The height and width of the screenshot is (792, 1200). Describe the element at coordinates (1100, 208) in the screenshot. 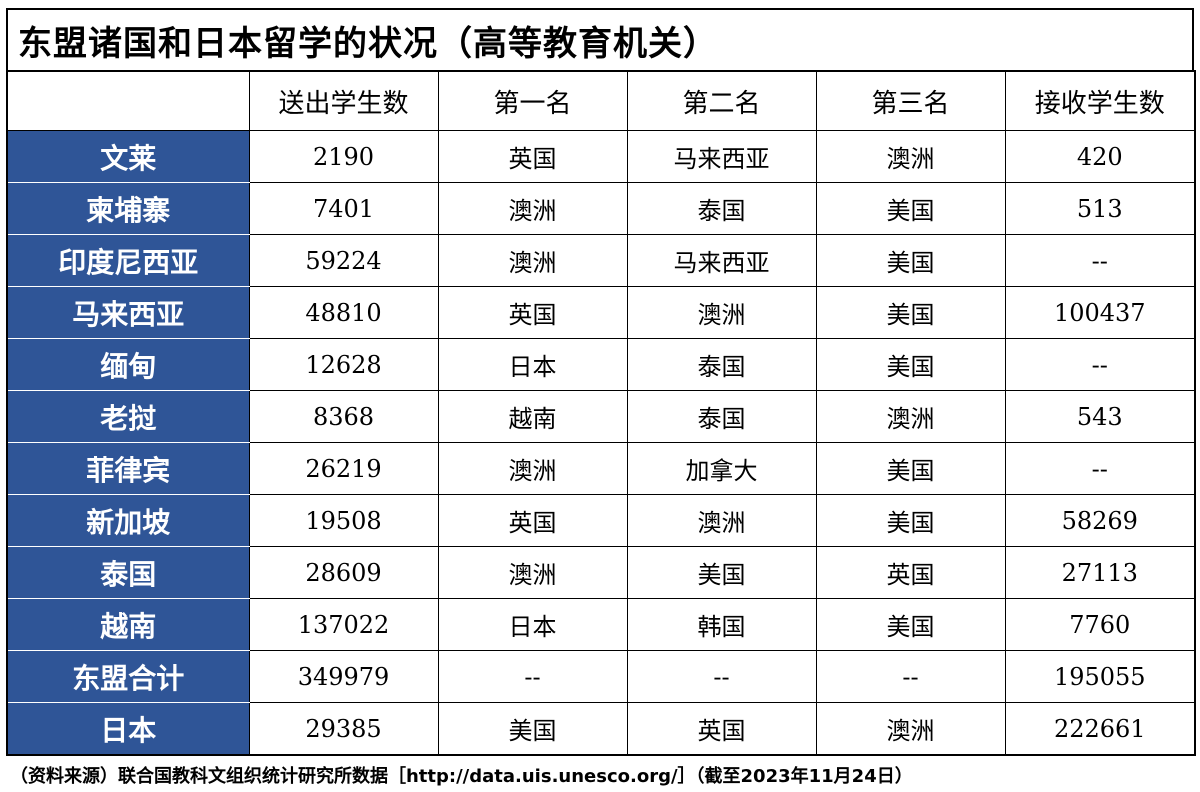

I see `received-count-cell: 513` at that location.